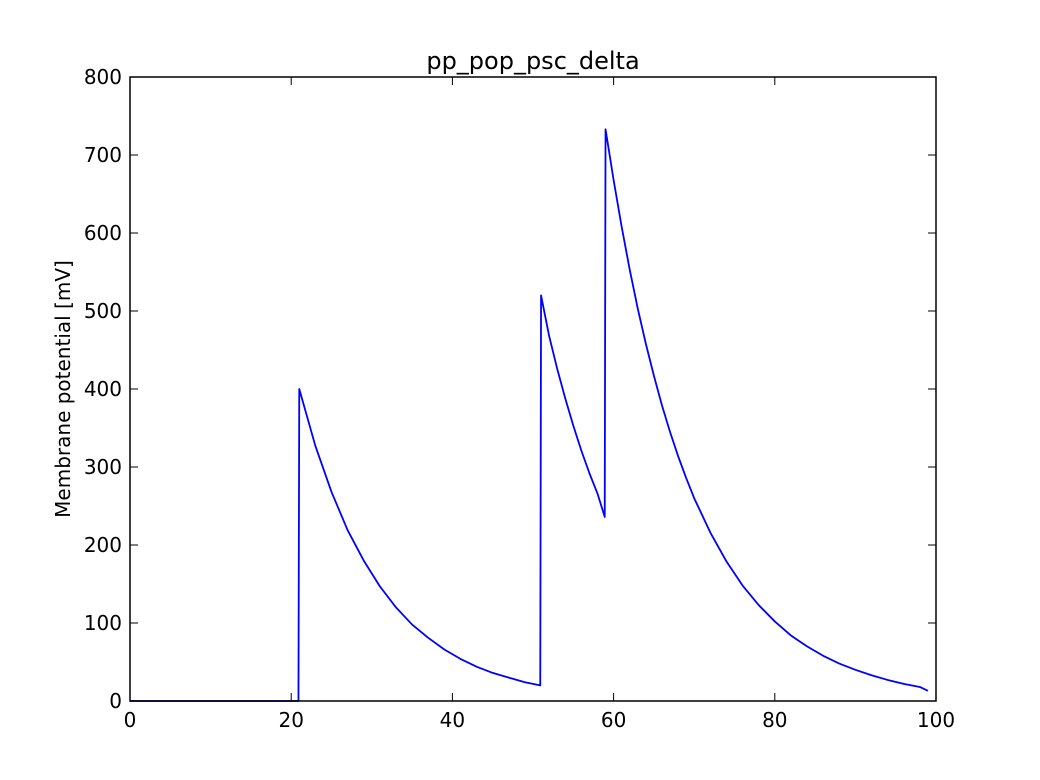  I want to click on y-tick-label: 400, so click(103, 389).